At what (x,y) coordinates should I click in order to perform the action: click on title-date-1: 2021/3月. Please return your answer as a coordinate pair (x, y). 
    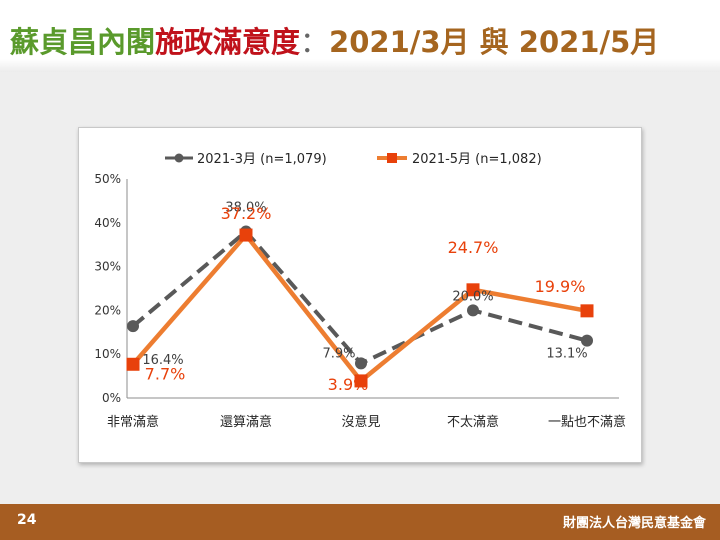
    Looking at the image, I should click on (399, 42).